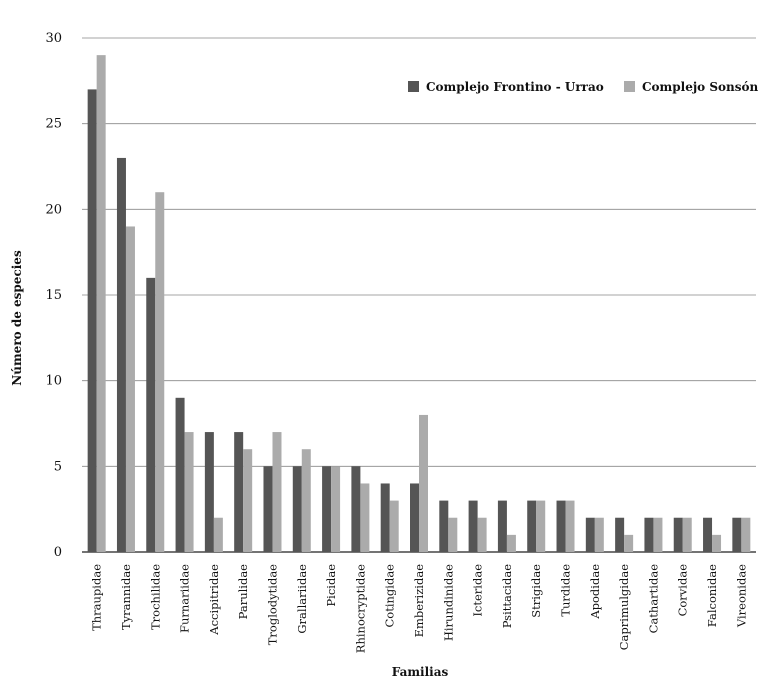 The height and width of the screenshot is (691, 777). What do you see at coordinates (423, 483) in the screenshot?
I see `bar-emberizidae-sonson` at bounding box center [423, 483].